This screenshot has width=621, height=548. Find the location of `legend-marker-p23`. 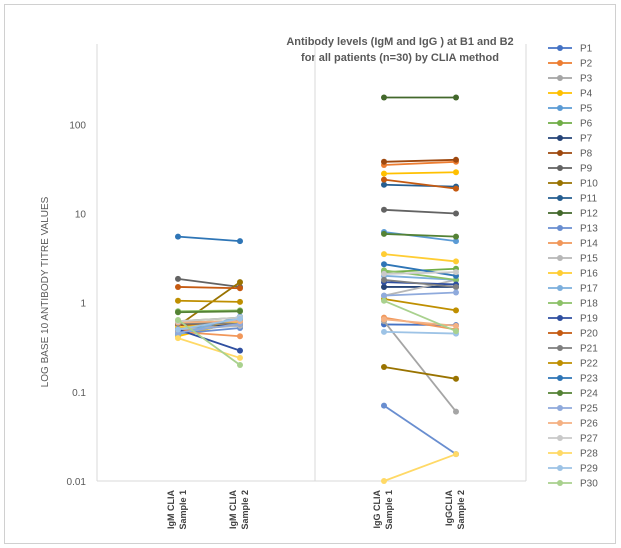

legend-marker-p23 is located at coordinates (560, 378).